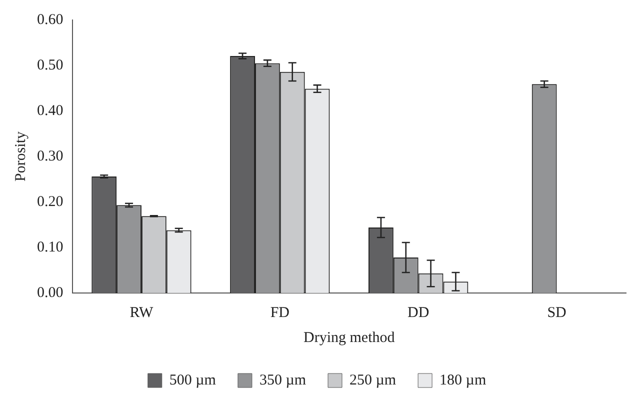 The width and height of the screenshot is (644, 406). I want to click on y-tick-label: 0.00, so click(50, 292).